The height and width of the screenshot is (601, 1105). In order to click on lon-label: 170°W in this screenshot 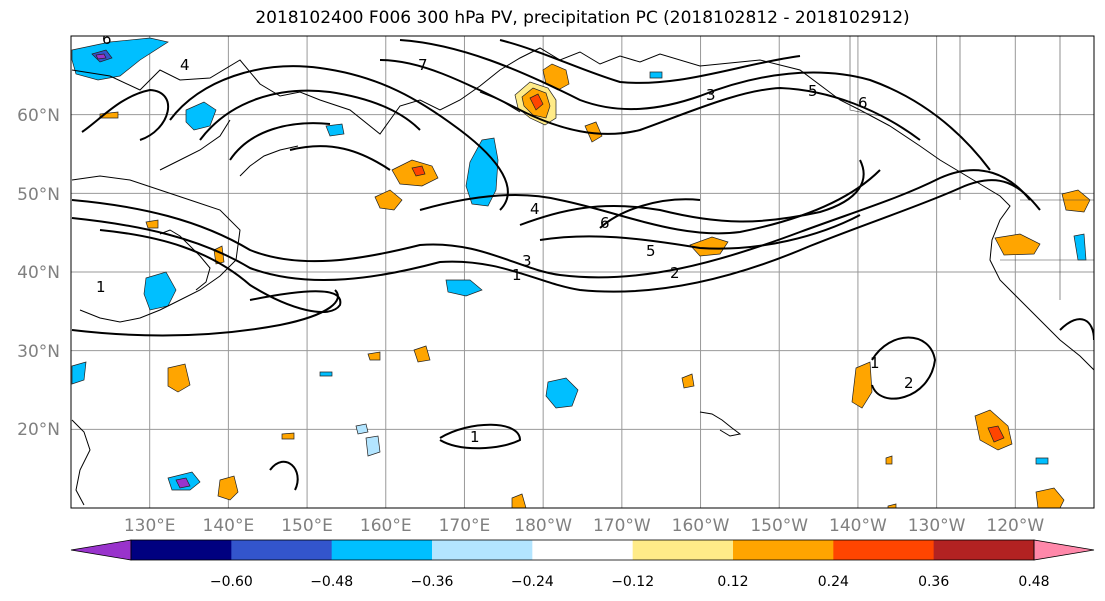, I will do `click(622, 526)`.